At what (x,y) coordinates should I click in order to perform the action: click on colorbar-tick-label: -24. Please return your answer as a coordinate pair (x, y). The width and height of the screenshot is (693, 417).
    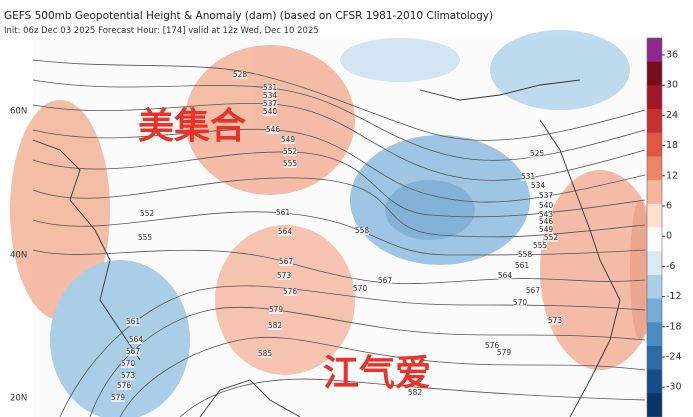
    Looking at the image, I should click on (674, 357).